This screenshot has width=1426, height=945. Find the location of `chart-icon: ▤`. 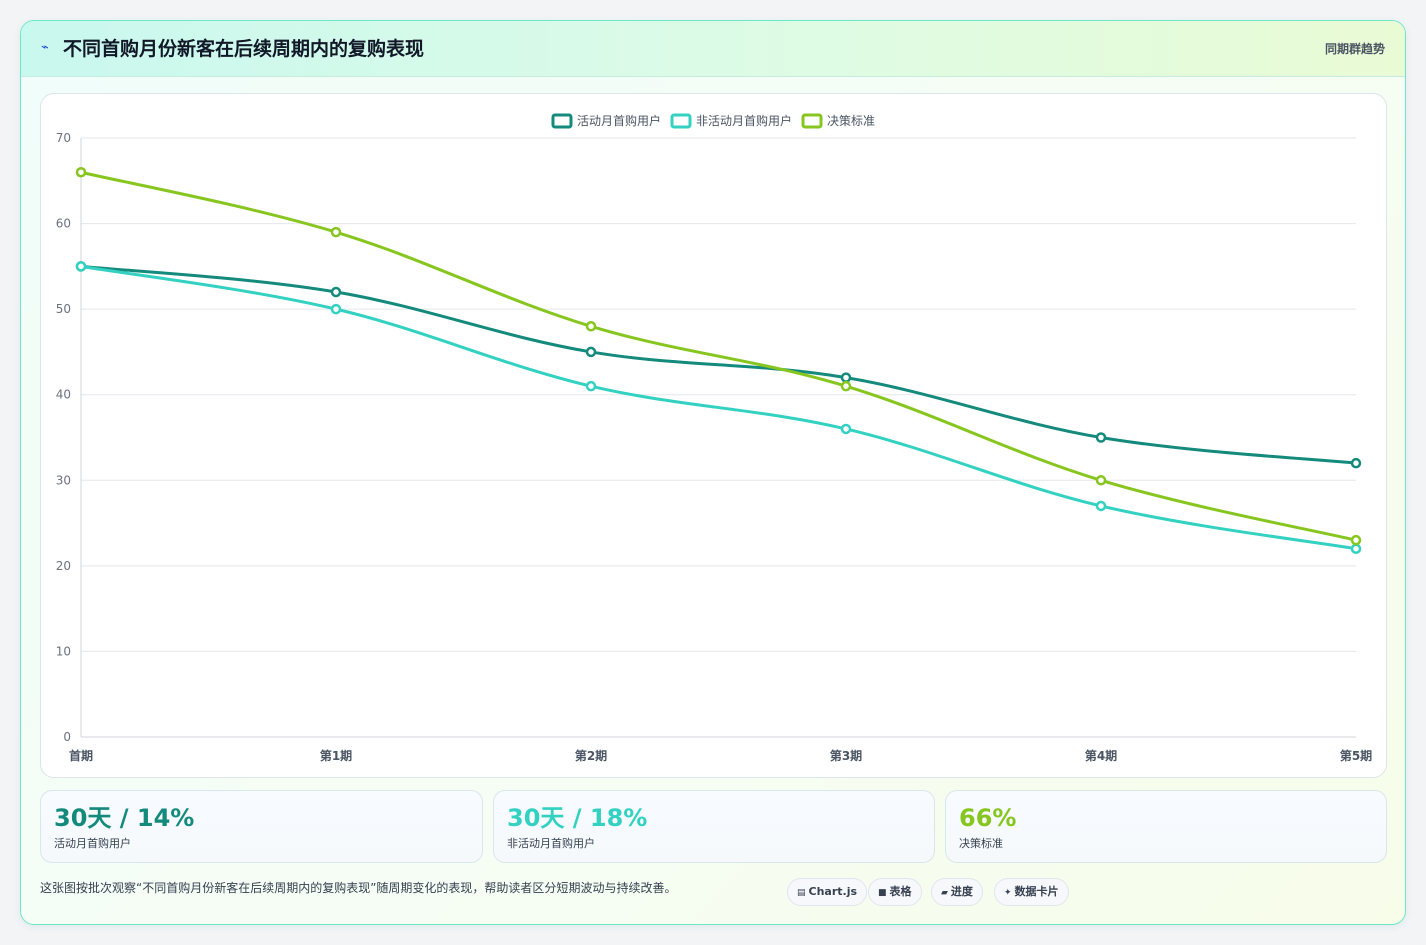

chart-icon: ▤ is located at coordinates (801, 893).